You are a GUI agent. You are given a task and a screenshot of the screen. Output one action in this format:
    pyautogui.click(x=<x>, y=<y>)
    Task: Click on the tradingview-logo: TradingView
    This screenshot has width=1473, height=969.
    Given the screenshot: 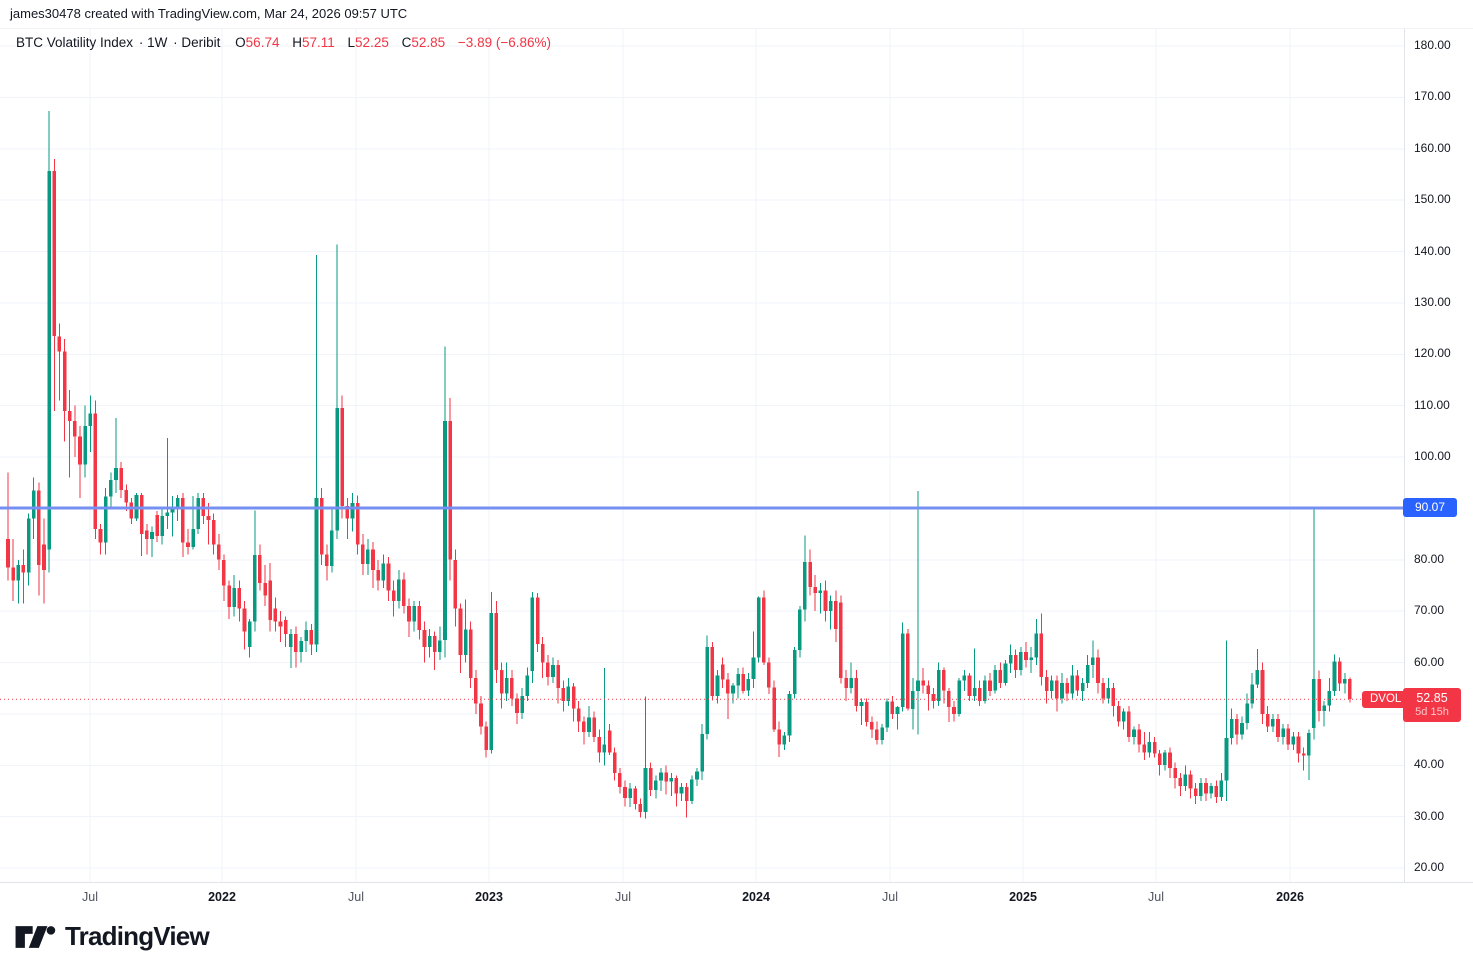 What is the action you would take?
    pyautogui.click(x=112, y=936)
    